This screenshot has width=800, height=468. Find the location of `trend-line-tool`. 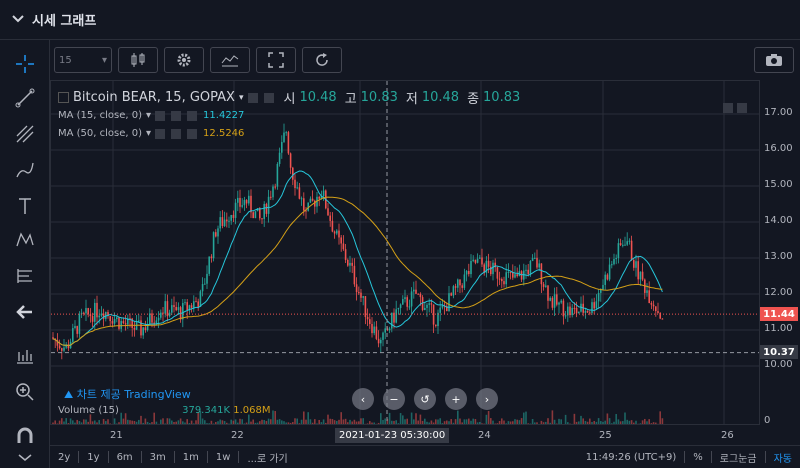

trend-line-tool is located at coordinates (25, 98).